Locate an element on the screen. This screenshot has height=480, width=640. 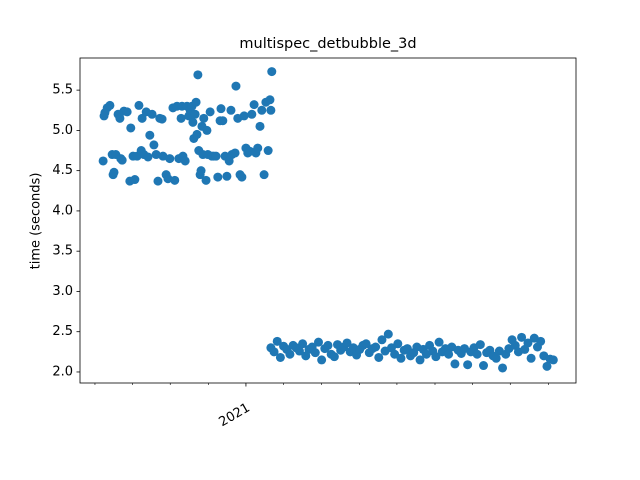
chart-title: multispec_detbubble_3d is located at coordinates (327, 44).